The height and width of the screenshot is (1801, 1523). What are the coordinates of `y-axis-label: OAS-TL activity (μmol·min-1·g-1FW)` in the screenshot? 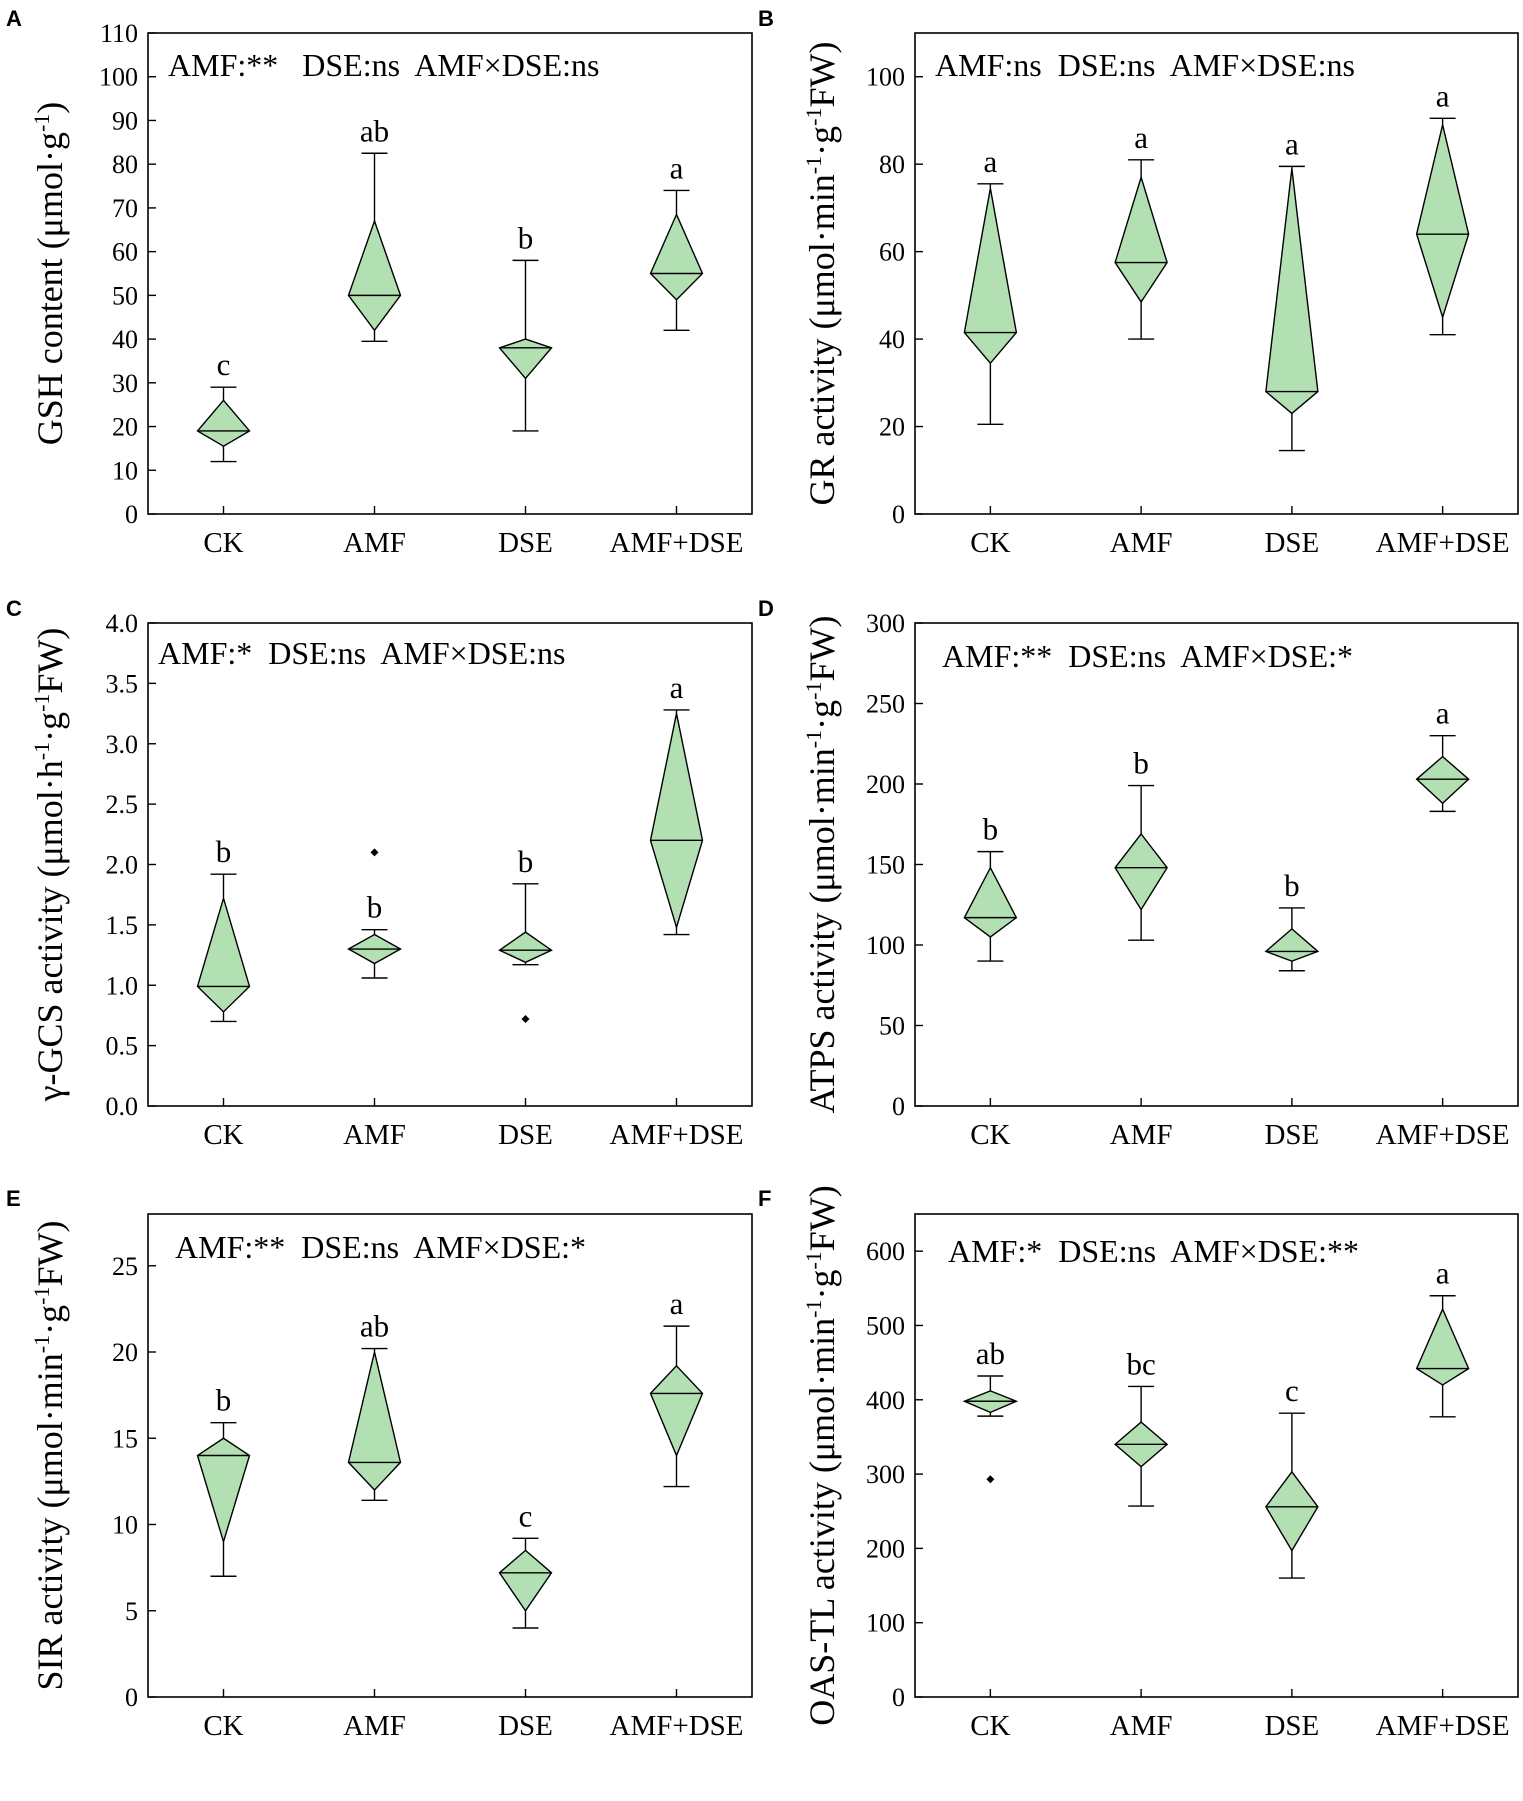 It's located at (821, 1455).